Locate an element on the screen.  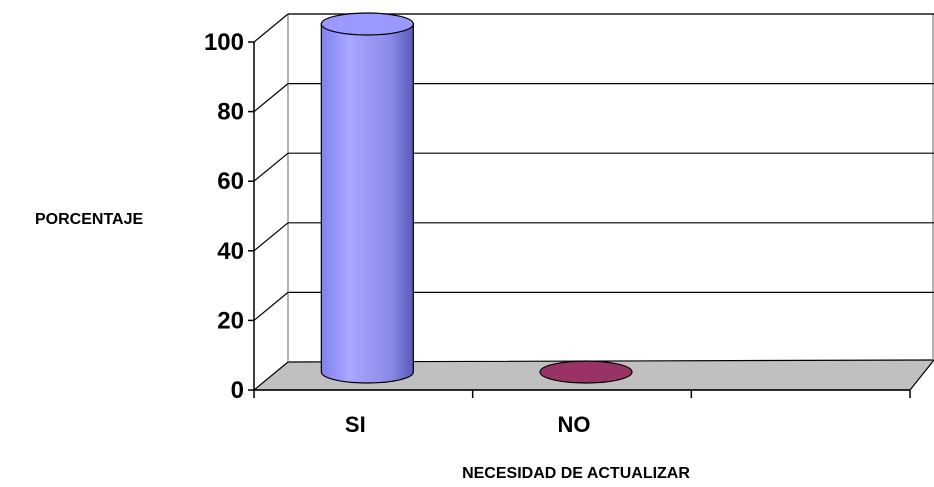
x-tick-label-si: SI is located at coordinates (355, 424).